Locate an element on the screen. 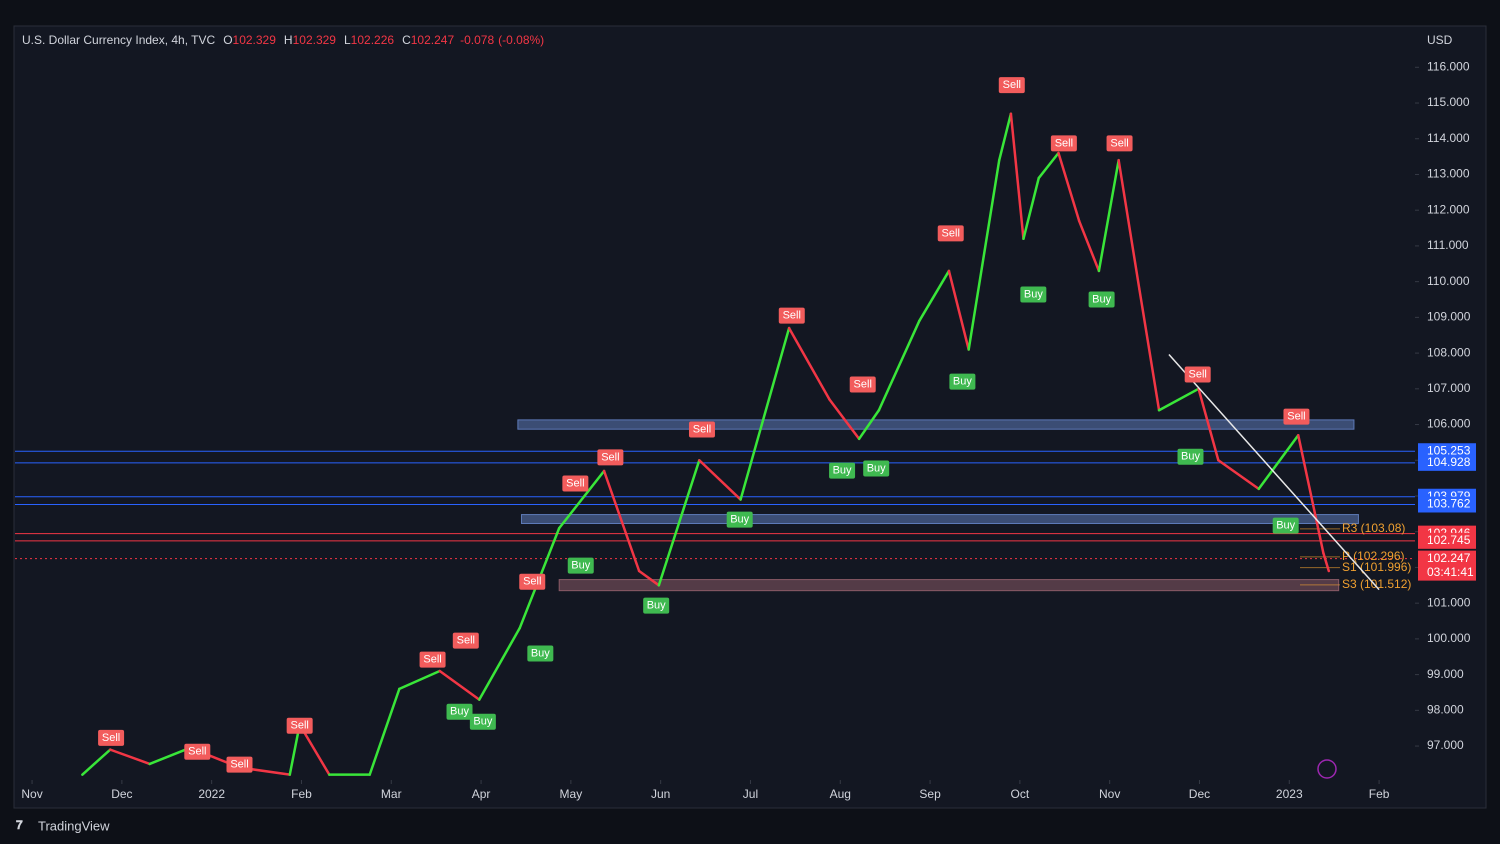 This screenshot has height=844, width=1500. price-tag-label: 105.253 is located at coordinates (1449, 450).